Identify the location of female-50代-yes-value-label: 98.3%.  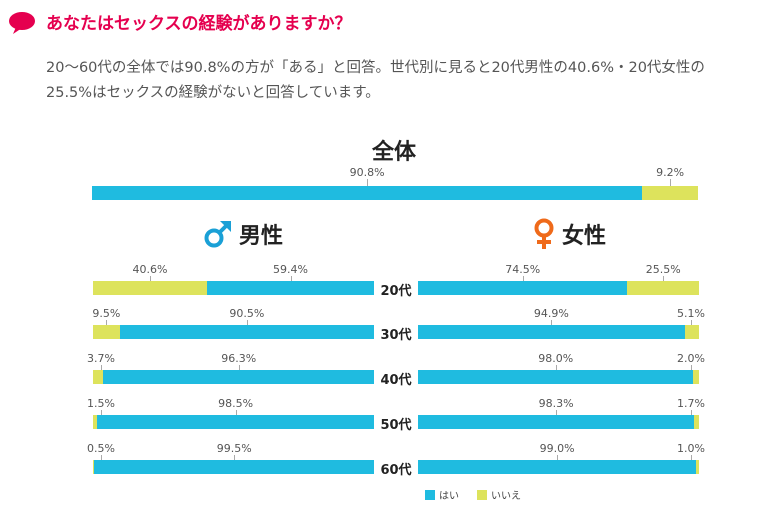
(556, 403).